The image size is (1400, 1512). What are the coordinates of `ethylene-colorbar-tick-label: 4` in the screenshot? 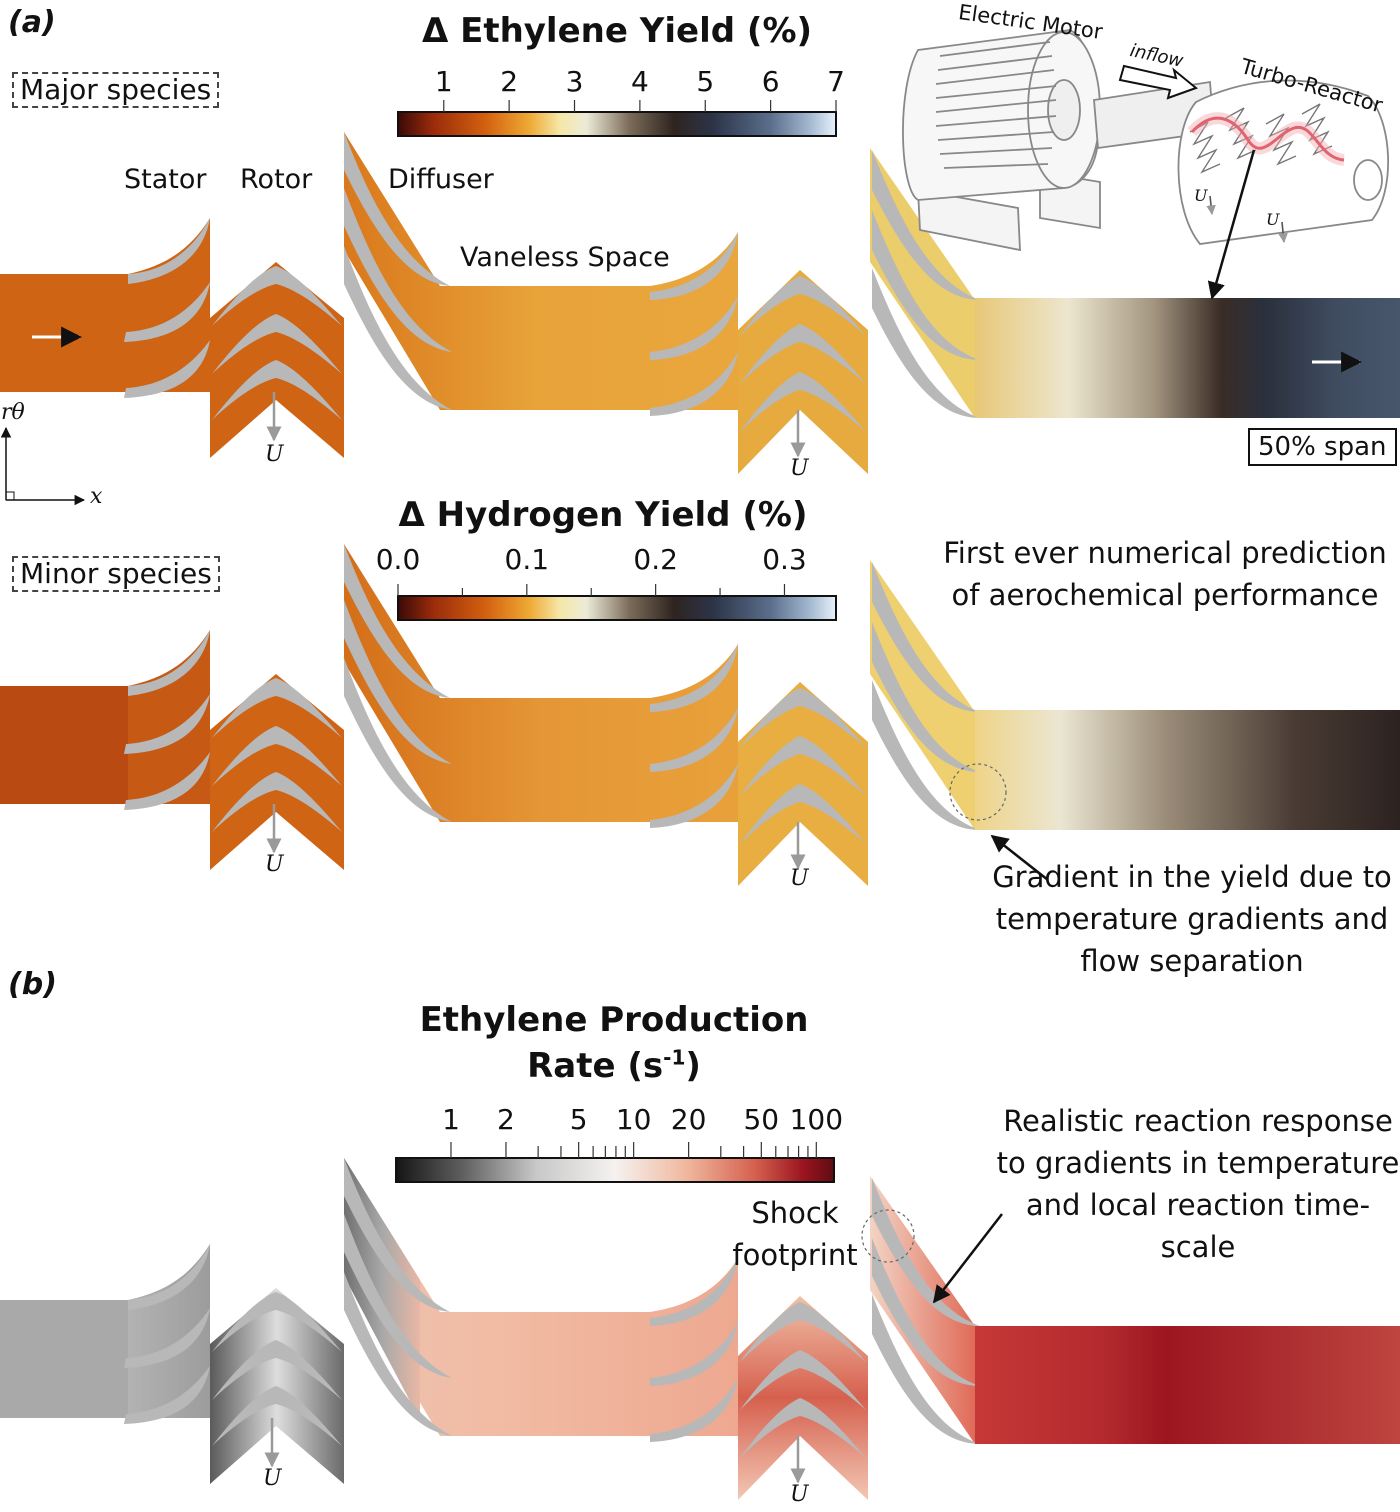 It's located at (639, 81).